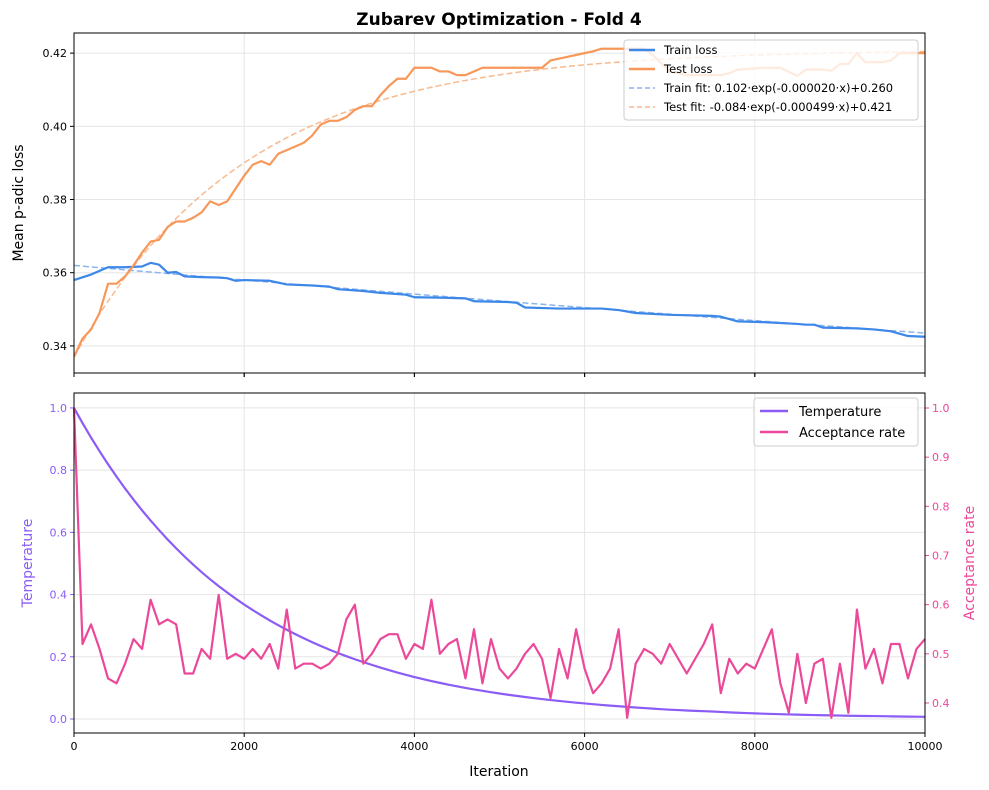 The height and width of the screenshot is (790, 989). I want to click on y-tick-label: 1.0, so click(59, 408).